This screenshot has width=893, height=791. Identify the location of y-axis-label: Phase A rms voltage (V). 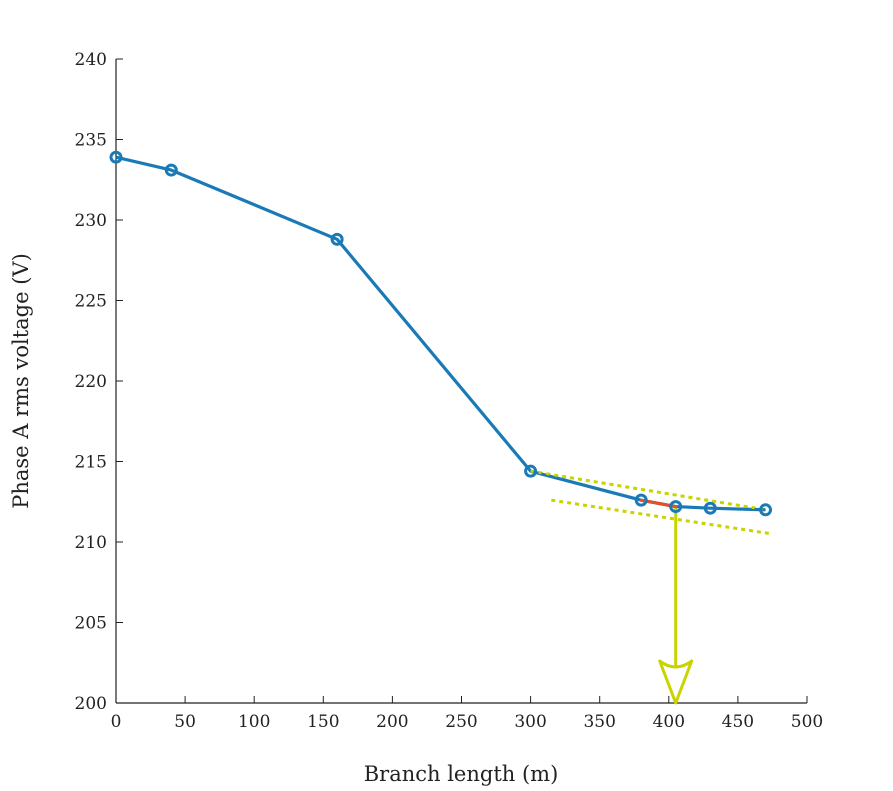
(21, 381).